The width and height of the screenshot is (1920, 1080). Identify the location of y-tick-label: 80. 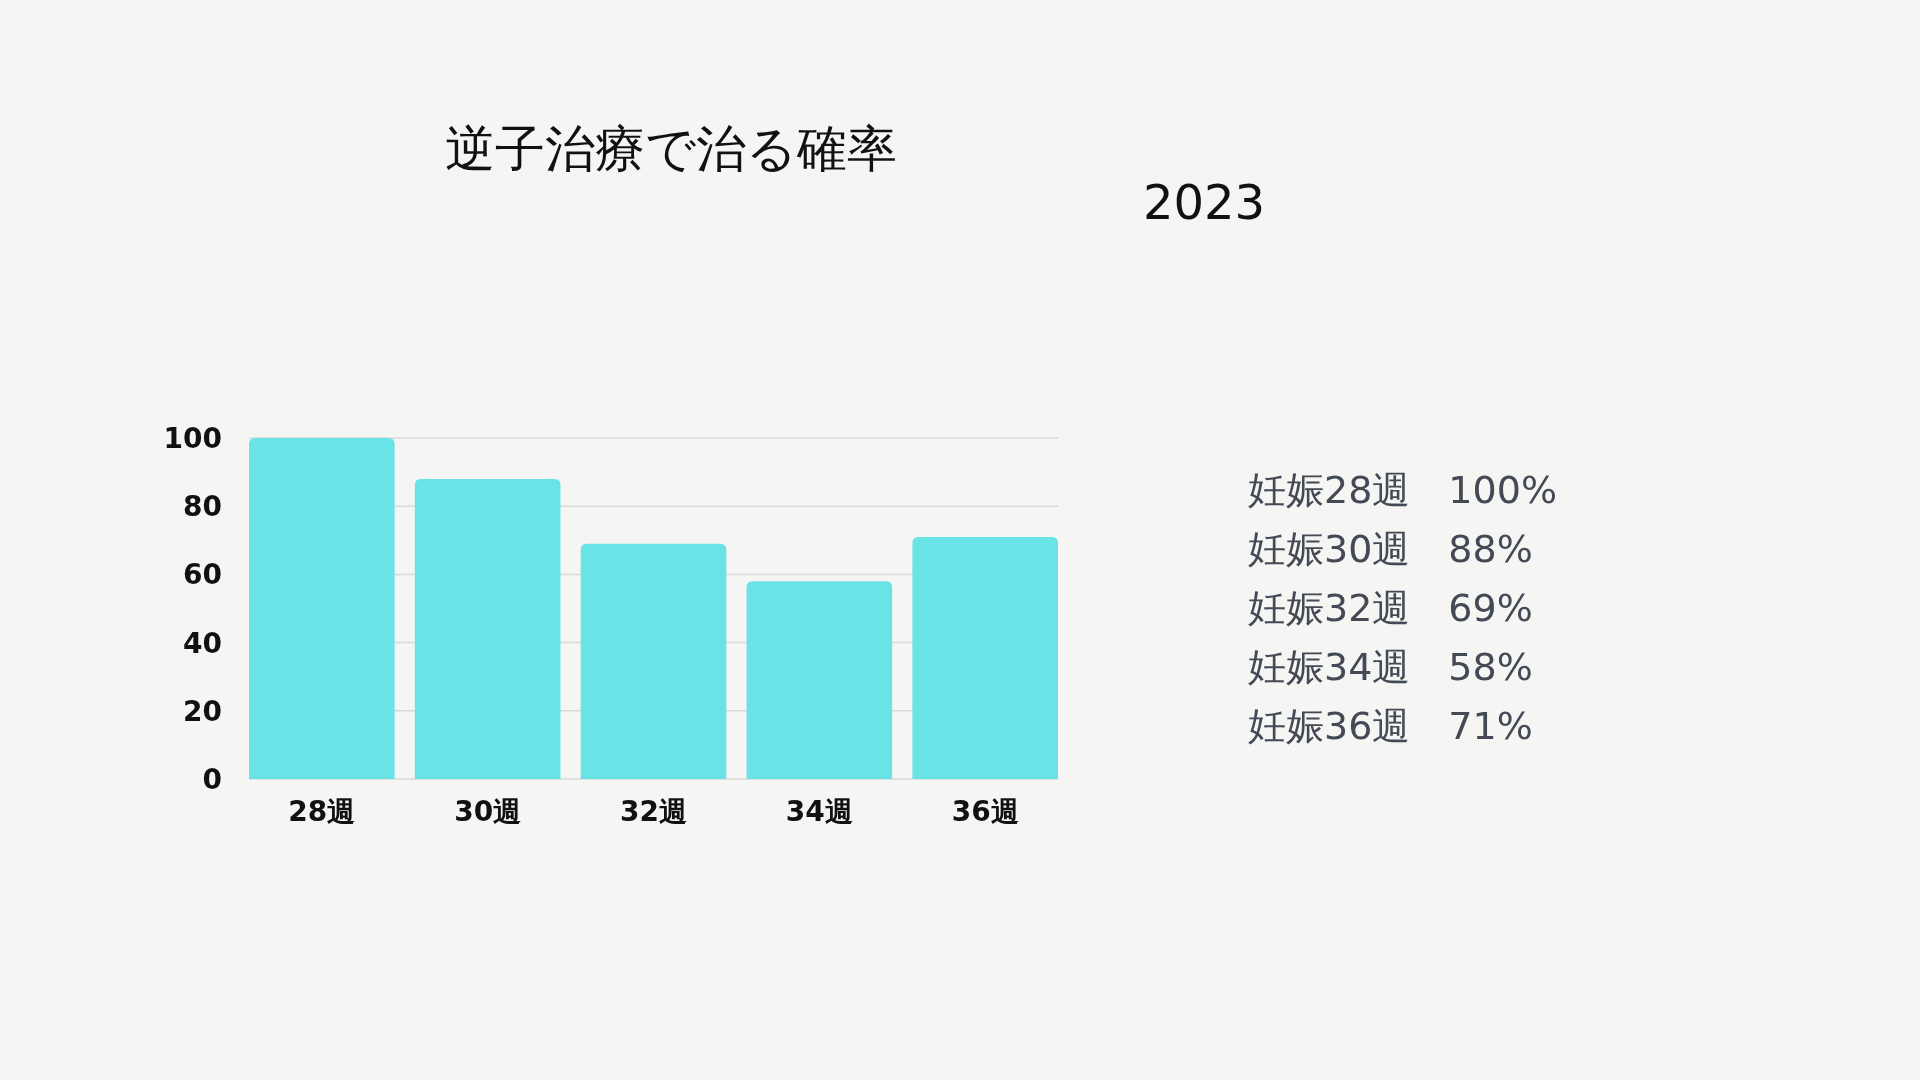
(202, 507).